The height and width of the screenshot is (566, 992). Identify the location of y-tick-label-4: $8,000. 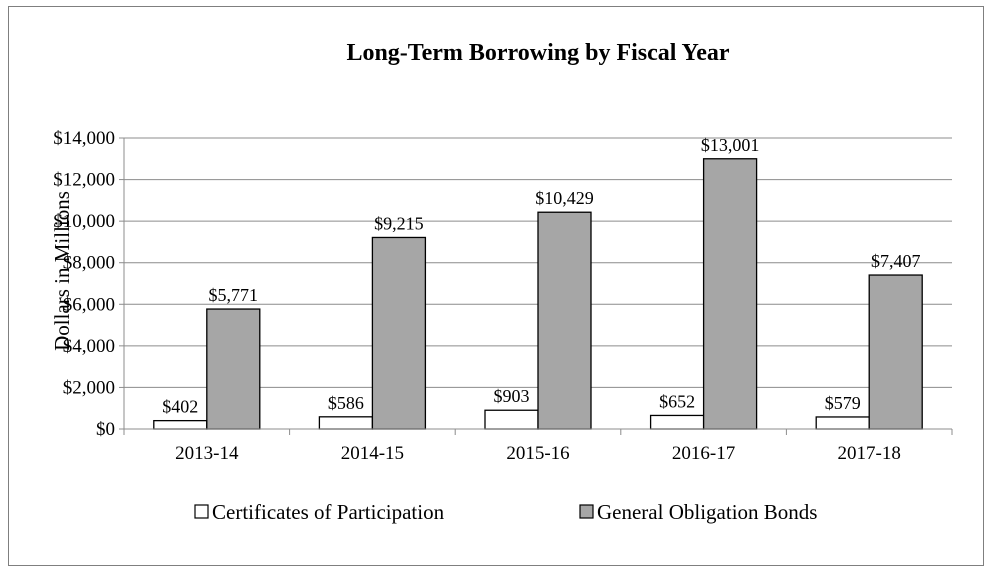
(89, 263).